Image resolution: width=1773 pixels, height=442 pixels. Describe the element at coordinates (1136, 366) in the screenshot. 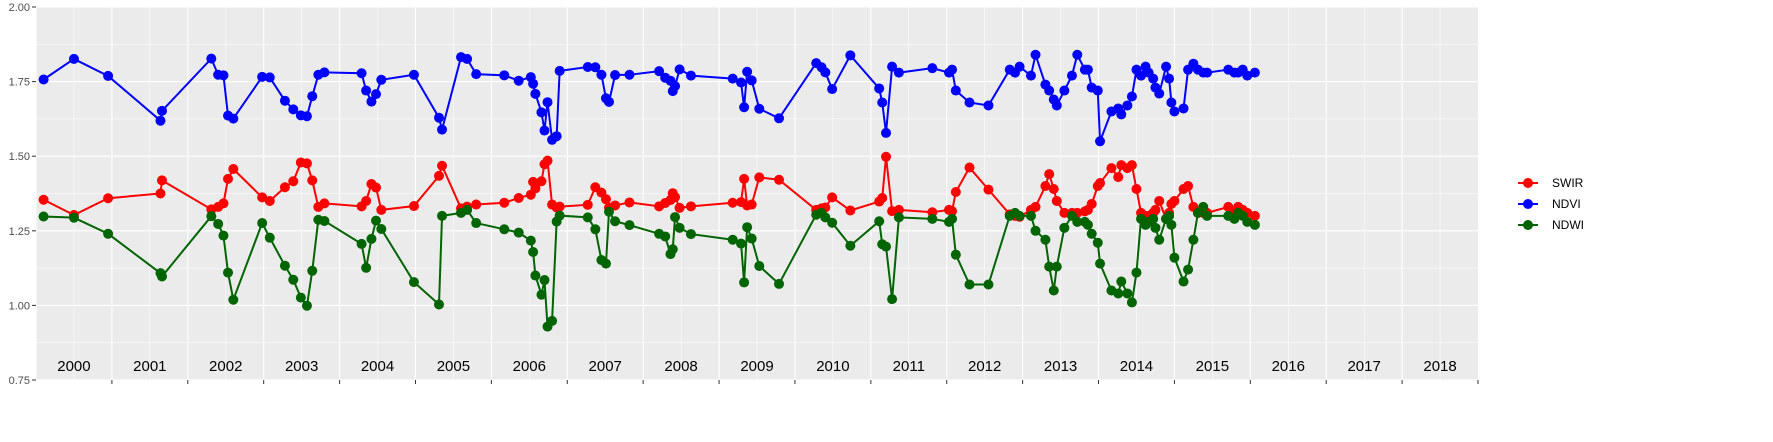

I see `year-label: 2014` at that location.